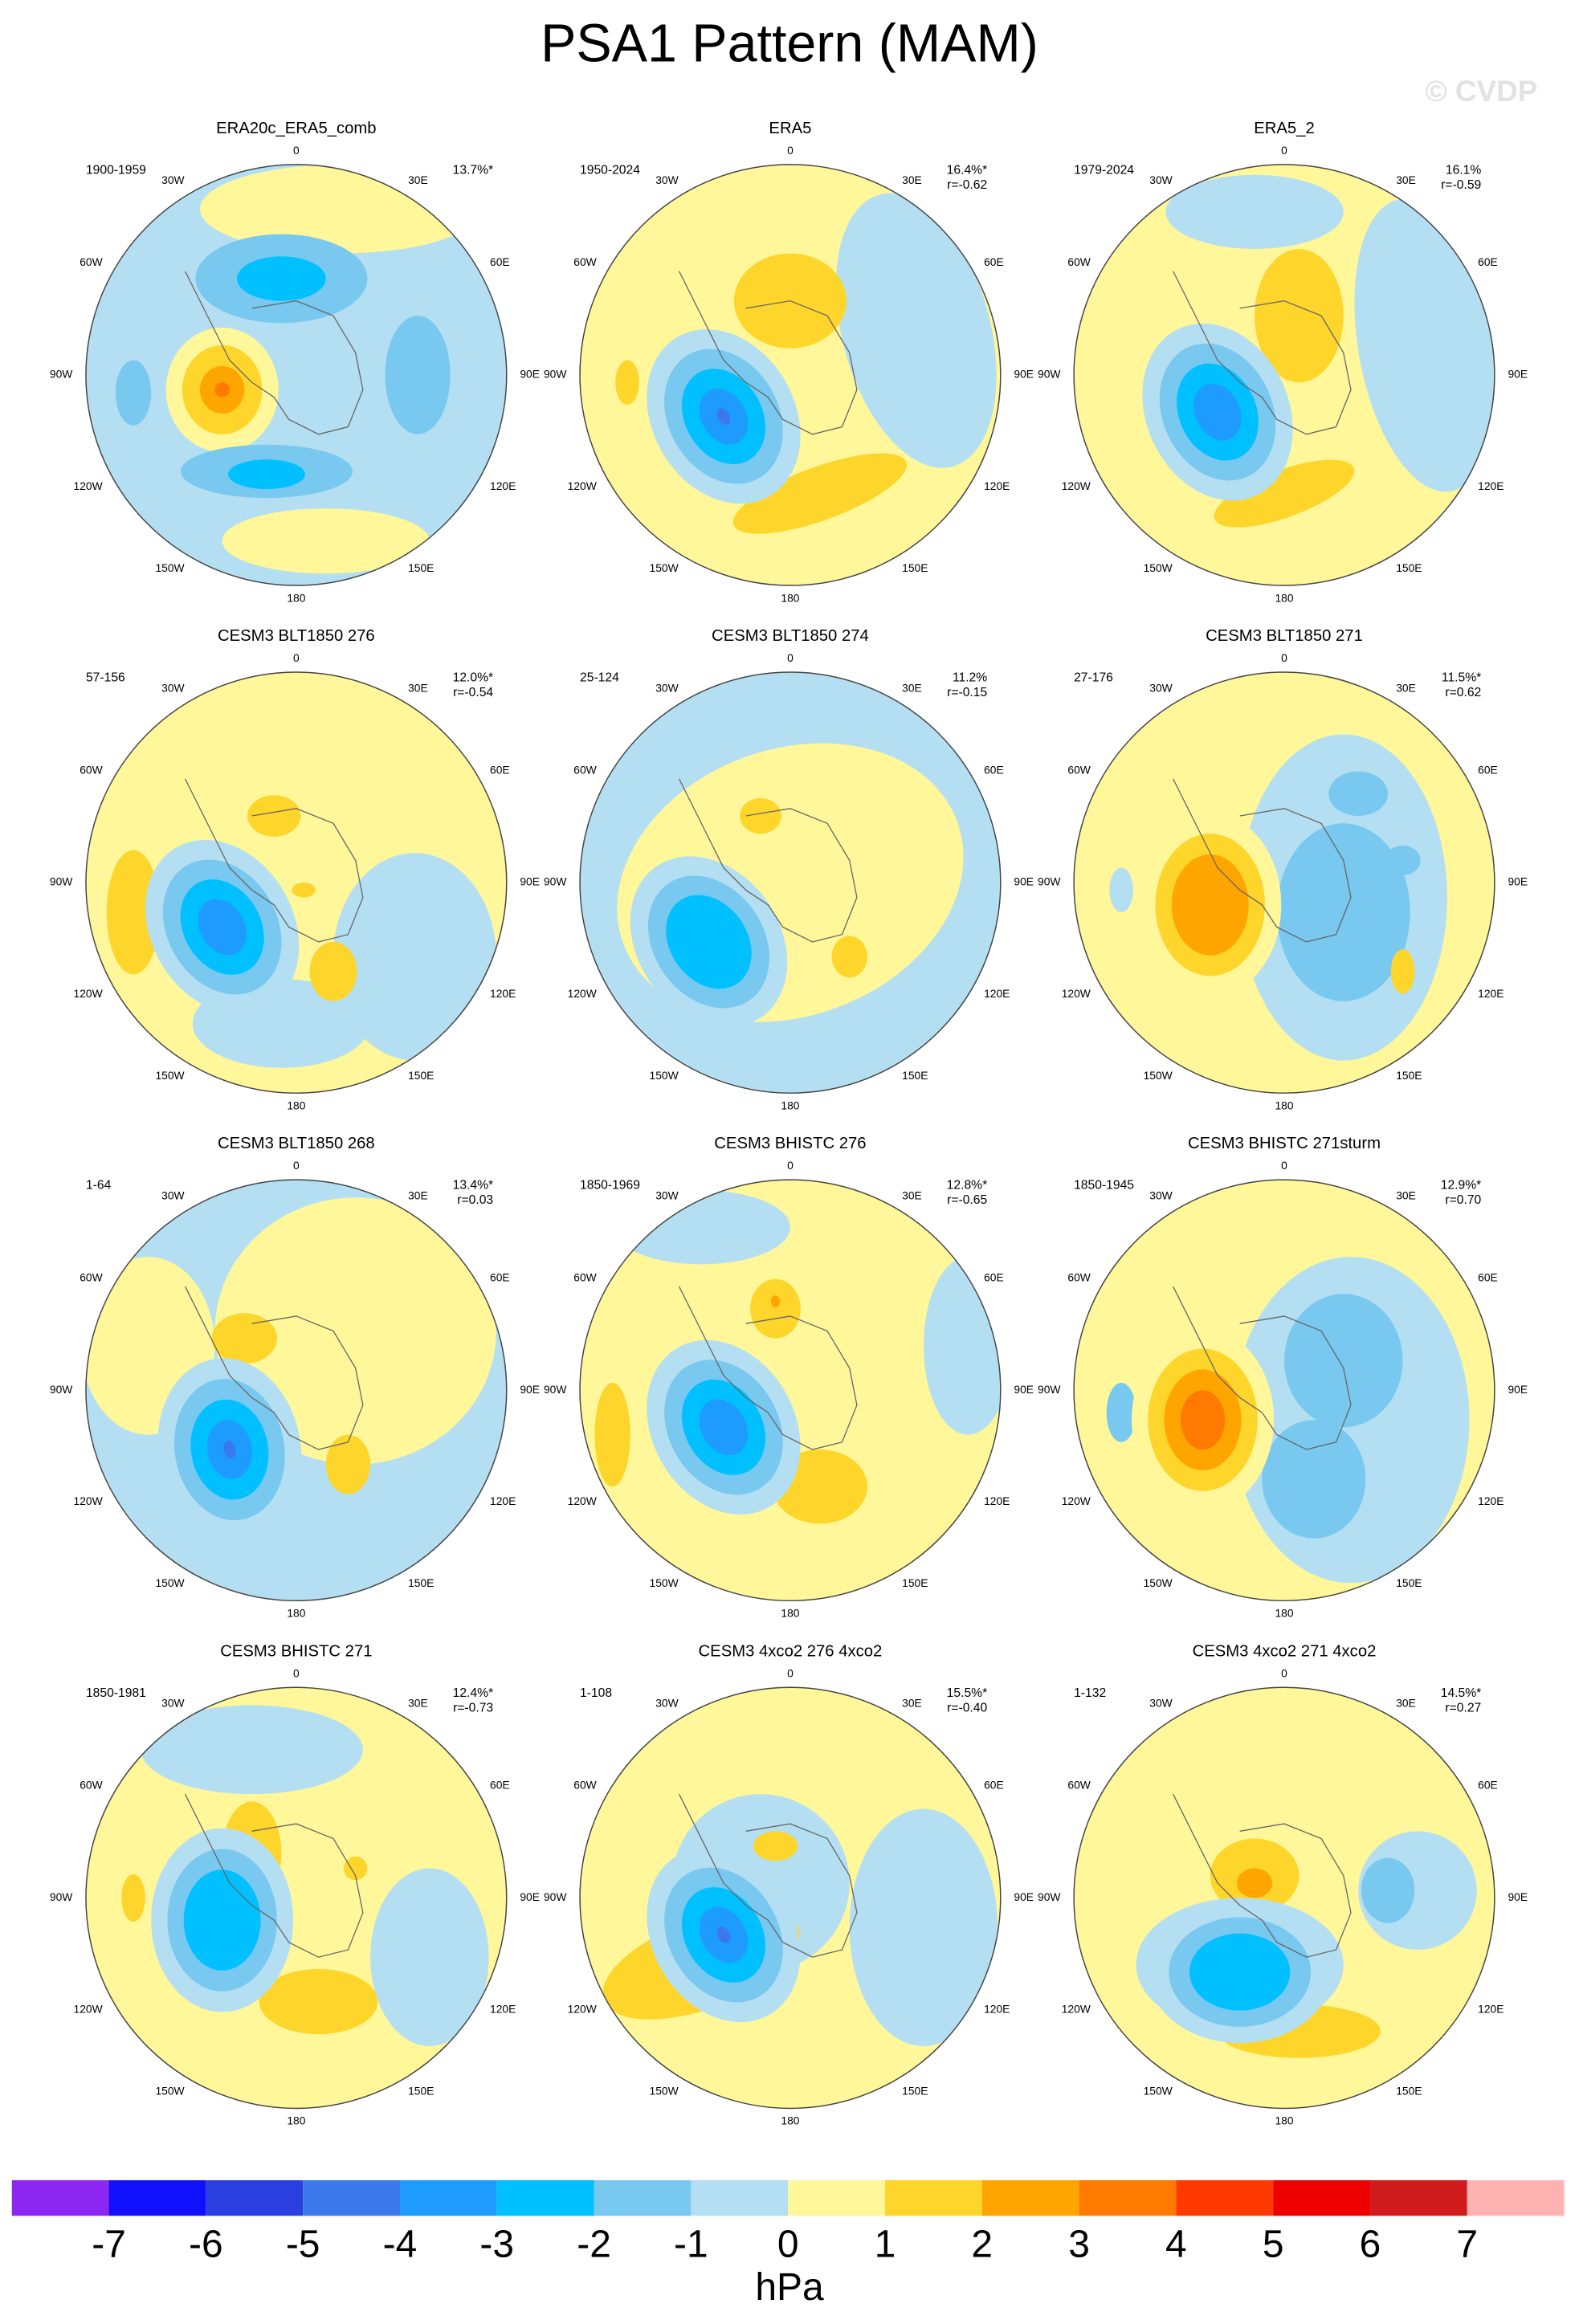 The height and width of the screenshot is (2324, 1579). I want to click on colorbar-tick-label: 7, so click(1467, 2245).